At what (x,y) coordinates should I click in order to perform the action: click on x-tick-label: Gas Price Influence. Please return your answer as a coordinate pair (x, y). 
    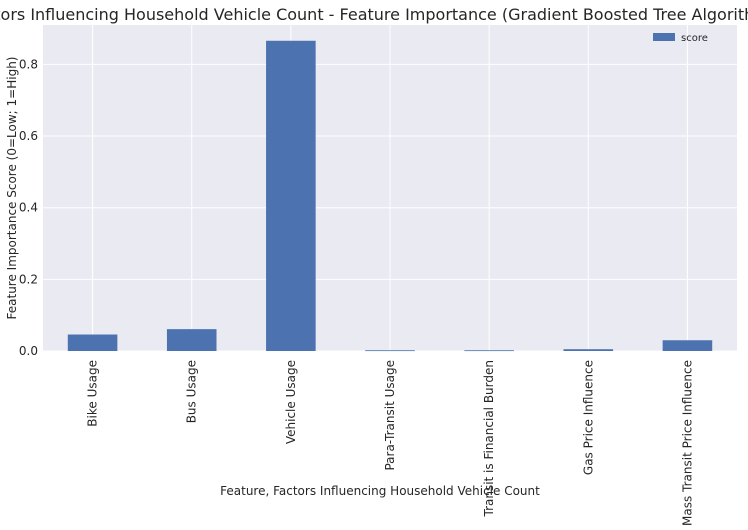
    Looking at the image, I should click on (588, 417).